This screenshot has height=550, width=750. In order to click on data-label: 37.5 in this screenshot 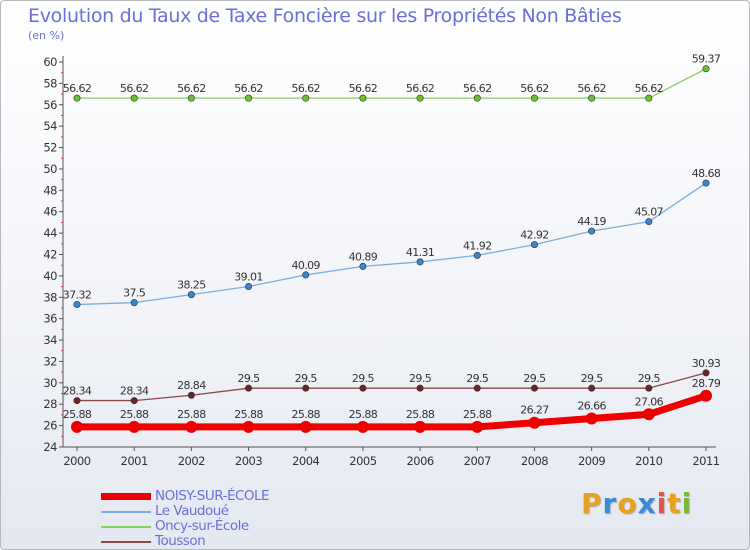, I will do `click(134, 293)`.